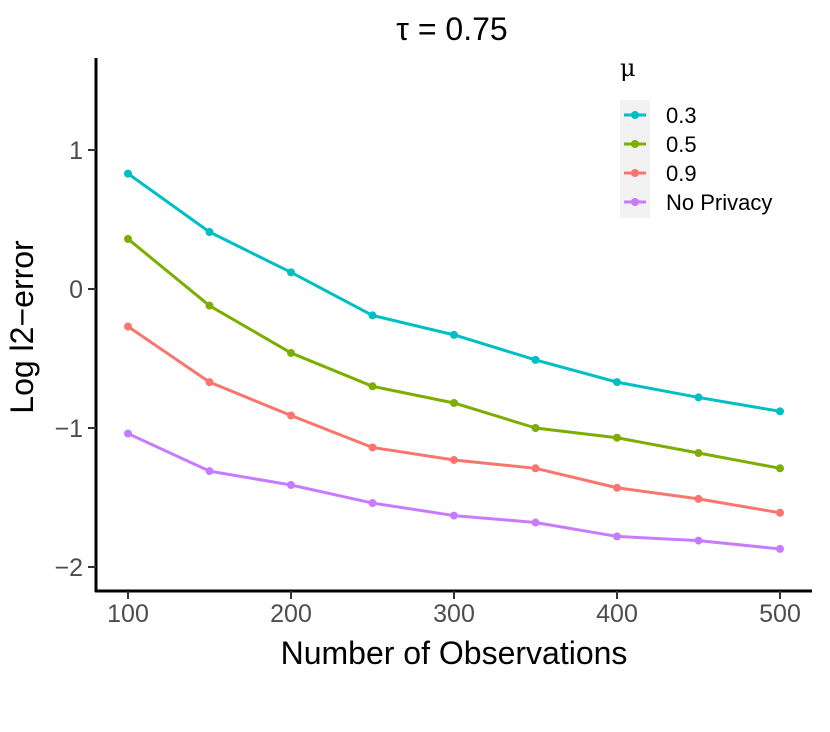  What do you see at coordinates (68, 568) in the screenshot?
I see `y-tick-label: −2` at bounding box center [68, 568].